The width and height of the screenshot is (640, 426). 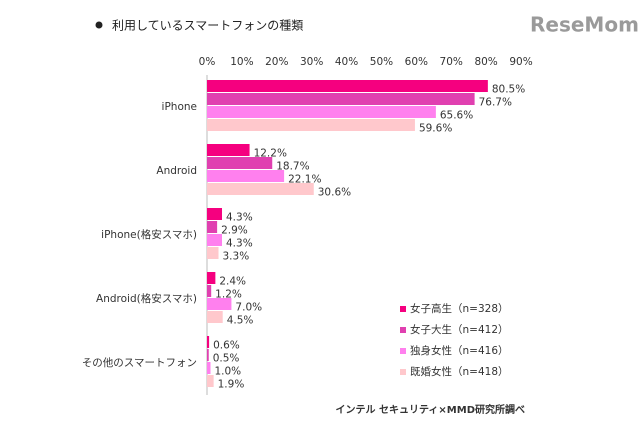 What do you see at coordinates (207, 62) in the screenshot?
I see `x-tick-label: 0%` at bounding box center [207, 62].